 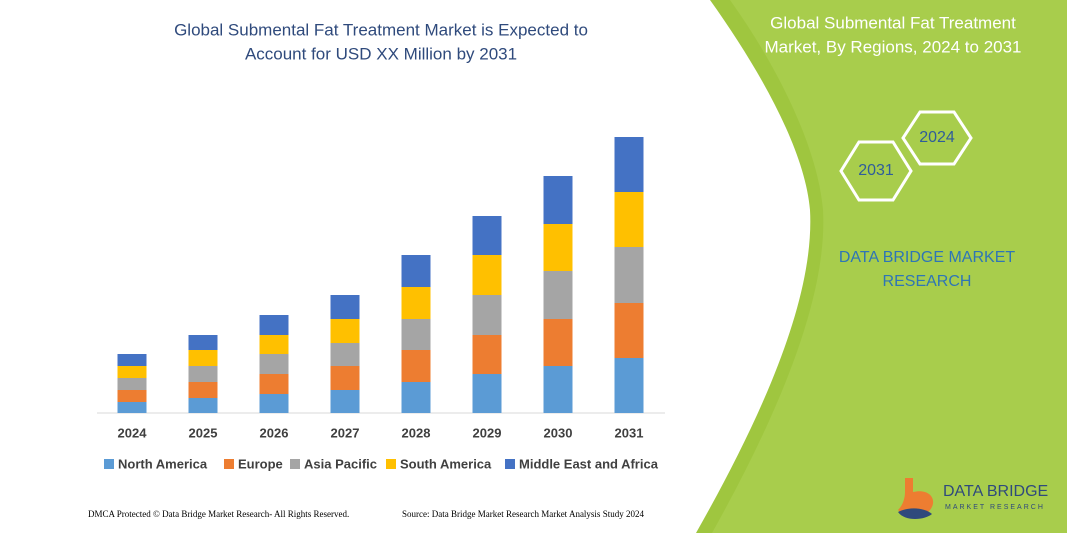 What do you see at coordinates (203, 432) in the screenshot?
I see `x-tick-label: 2025` at bounding box center [203, 432].